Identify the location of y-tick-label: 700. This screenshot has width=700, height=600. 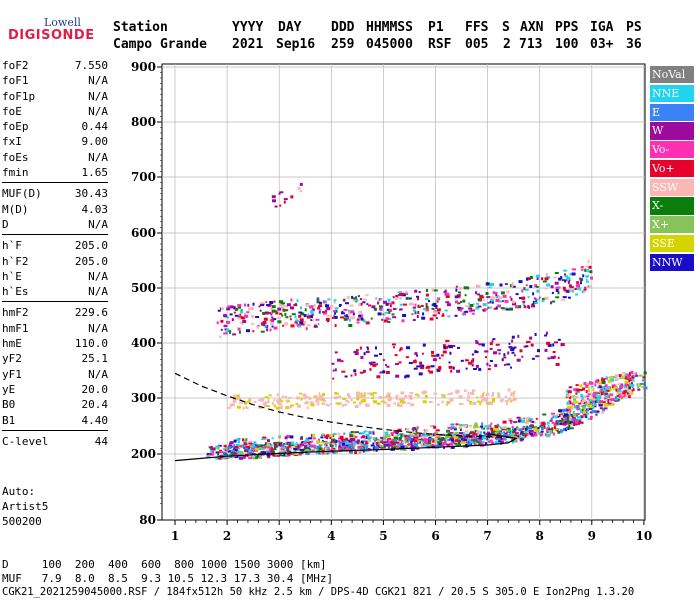
(143, 177).